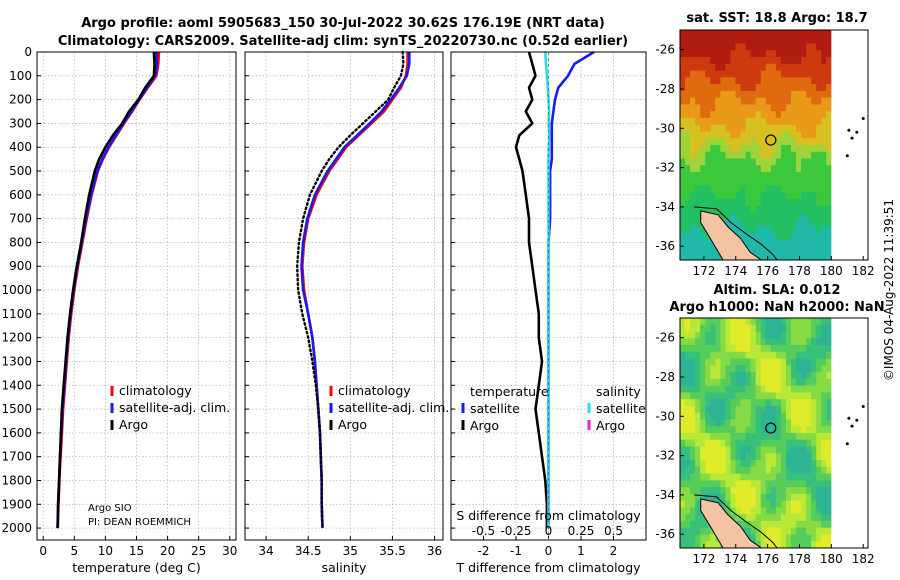 The image size is (900, 580). What do you see at coordinates (776, 18) in the screenshot?
I see `sst-map-title: sat. SST: 18.8 Argo: 18.7` at bounding box center [776, 18].